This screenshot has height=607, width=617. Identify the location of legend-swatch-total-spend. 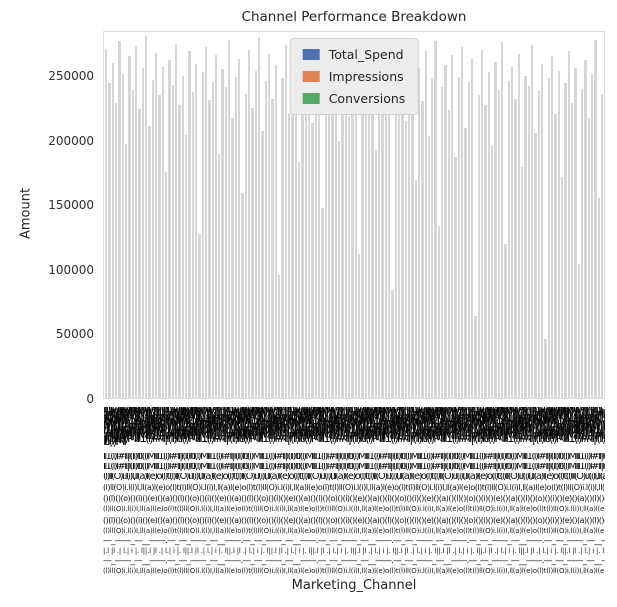
(311, 54).